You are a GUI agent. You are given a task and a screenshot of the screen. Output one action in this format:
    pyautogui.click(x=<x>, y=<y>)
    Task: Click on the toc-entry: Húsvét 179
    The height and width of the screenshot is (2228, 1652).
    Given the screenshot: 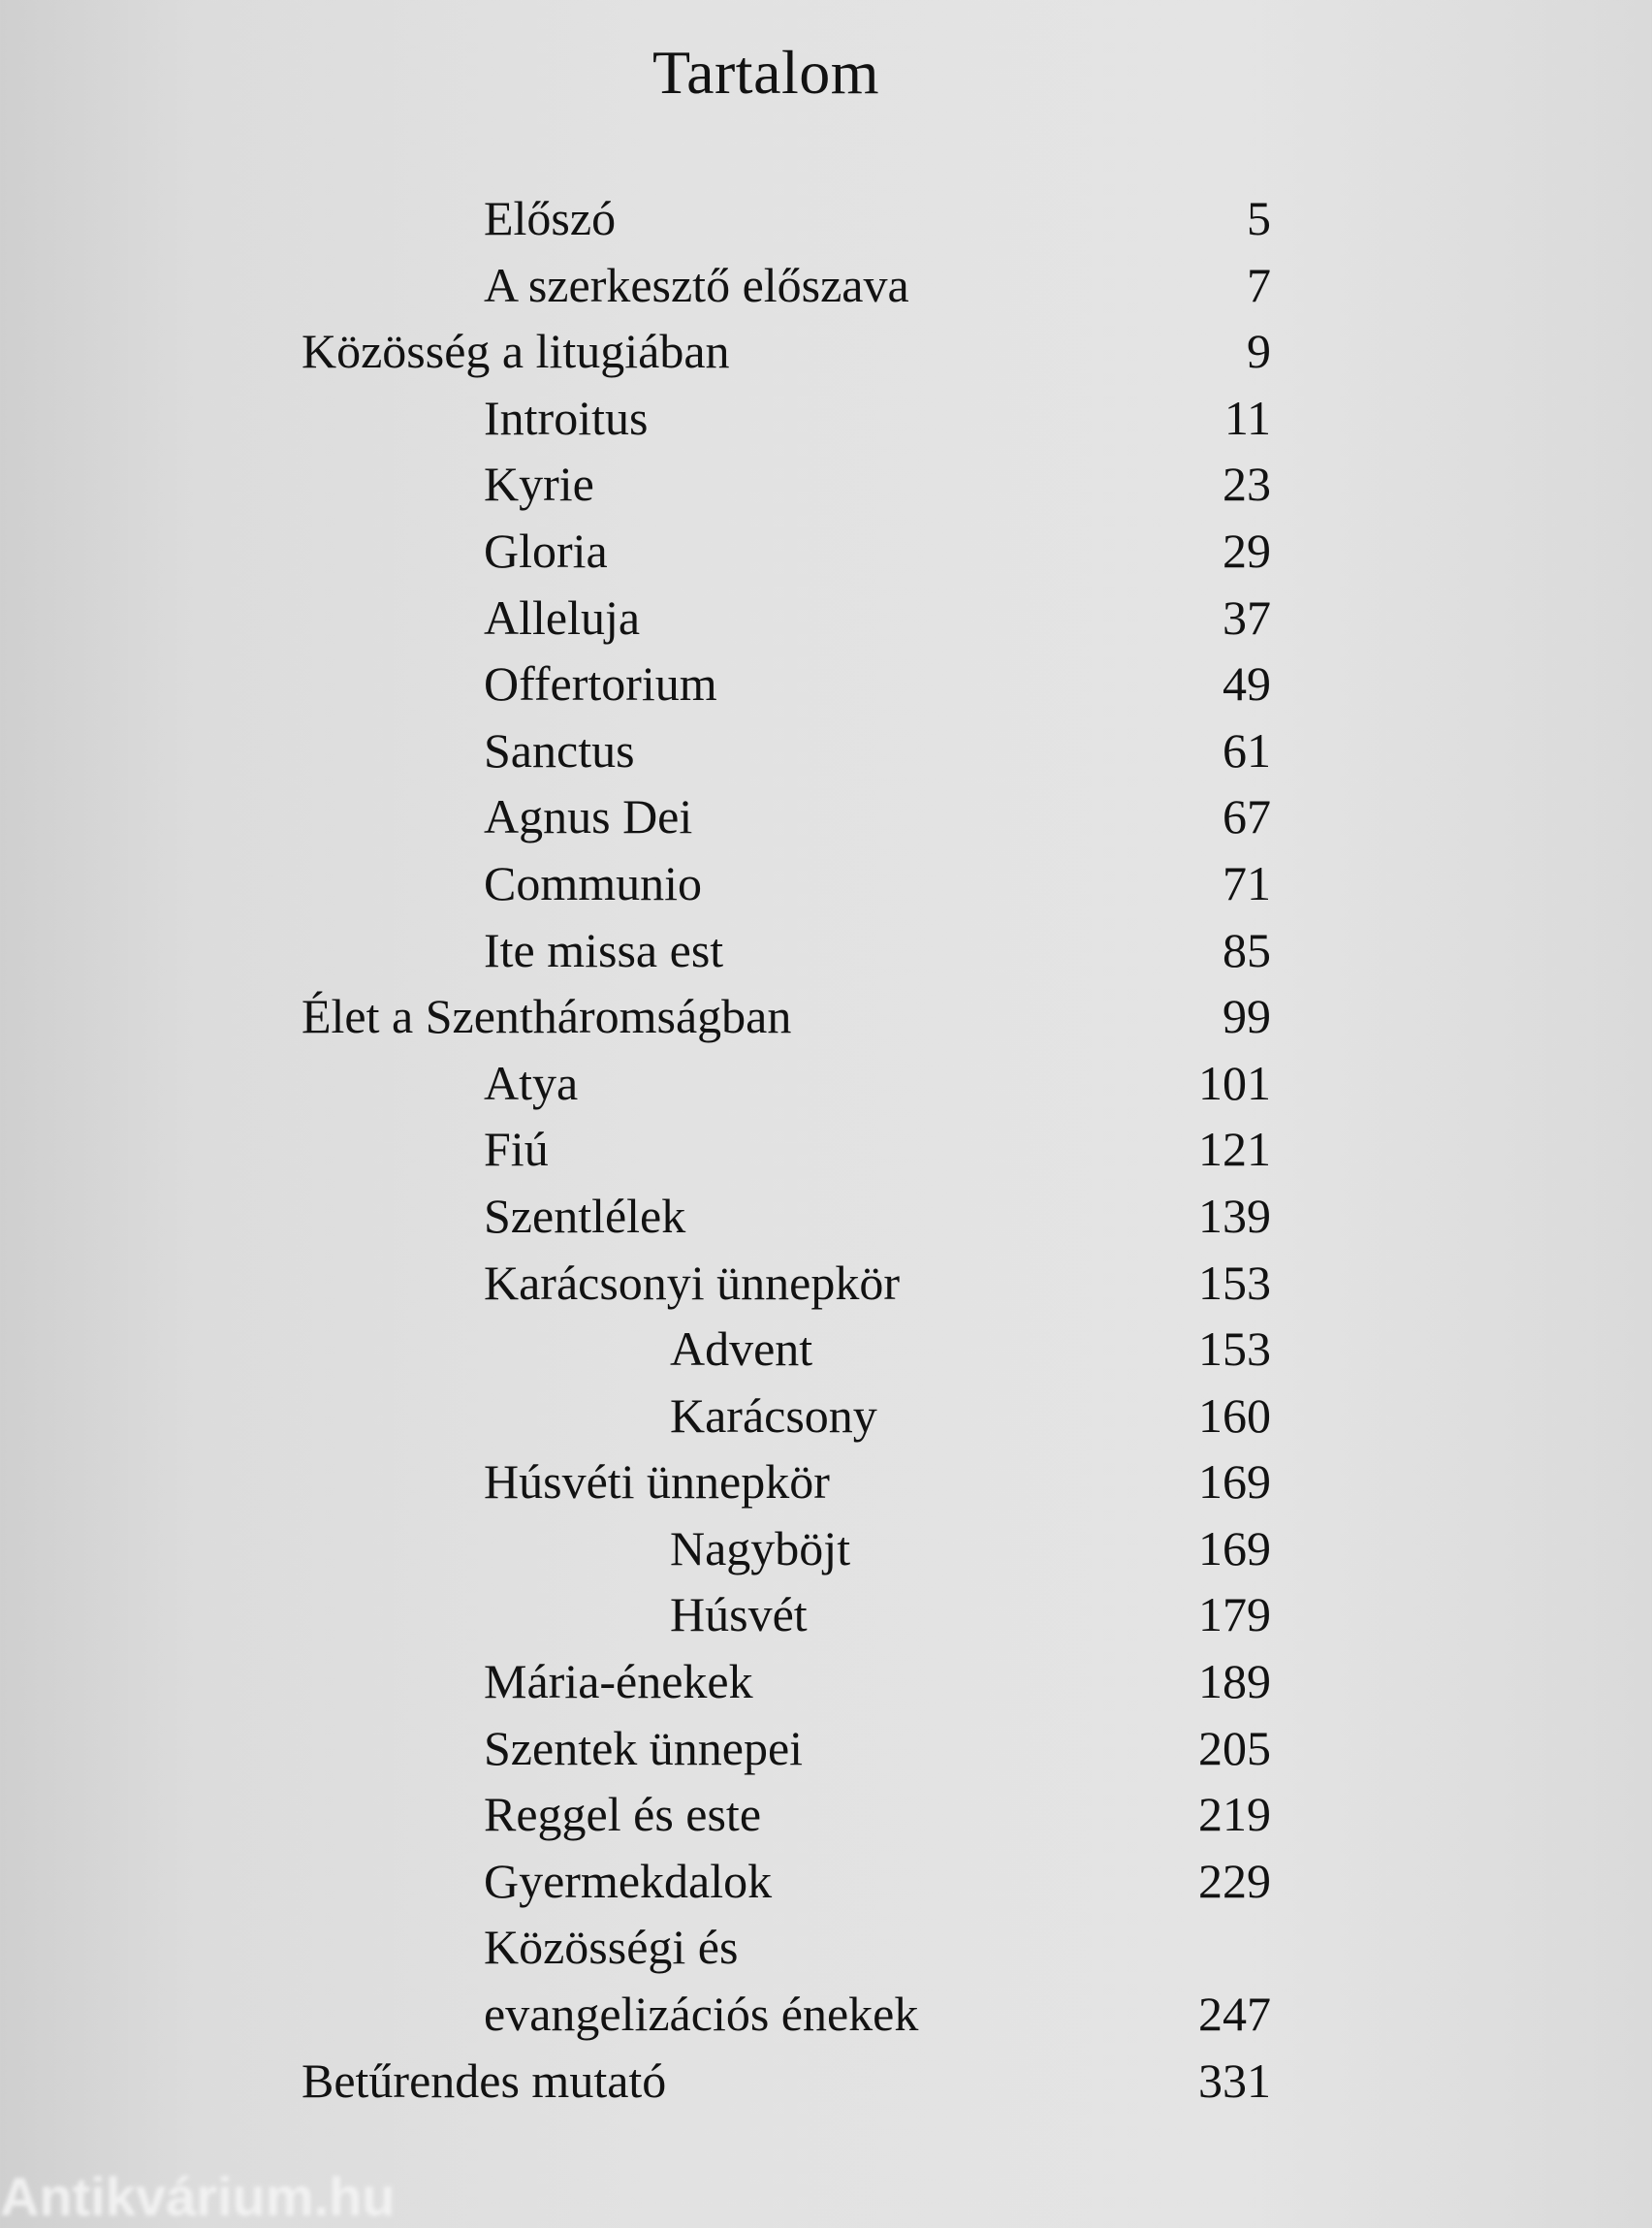 What is the action you would take?
    pyautogui.click(x=826, y=1615)
    